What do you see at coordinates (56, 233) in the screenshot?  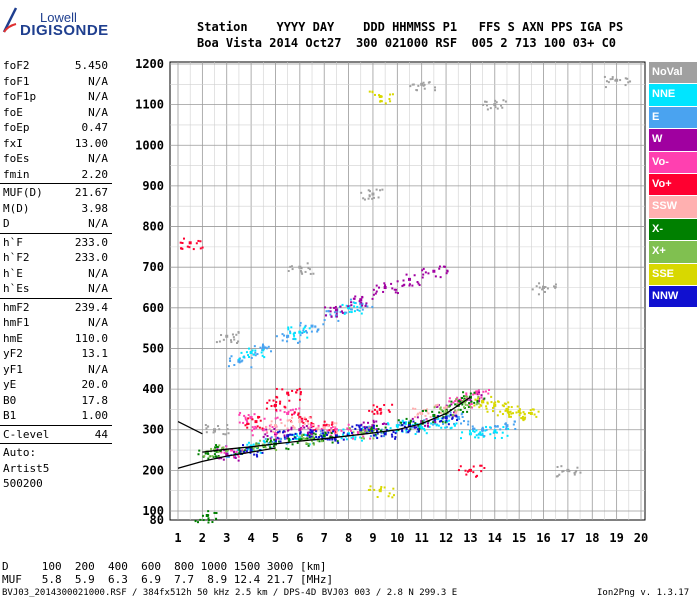 I see `param-separator` at bounding box center [56, 233].